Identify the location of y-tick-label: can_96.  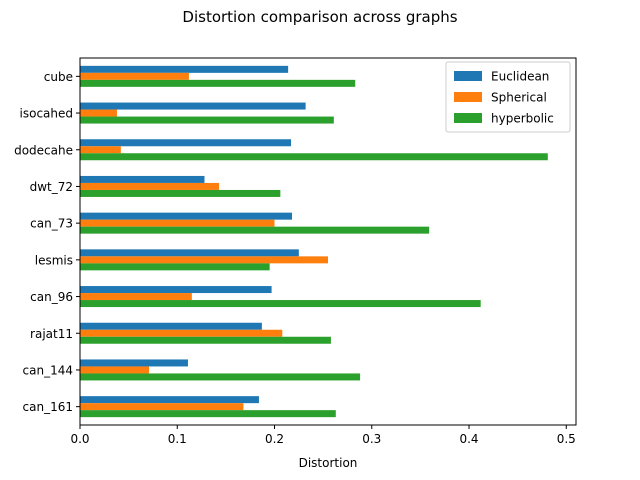
(51, 297).